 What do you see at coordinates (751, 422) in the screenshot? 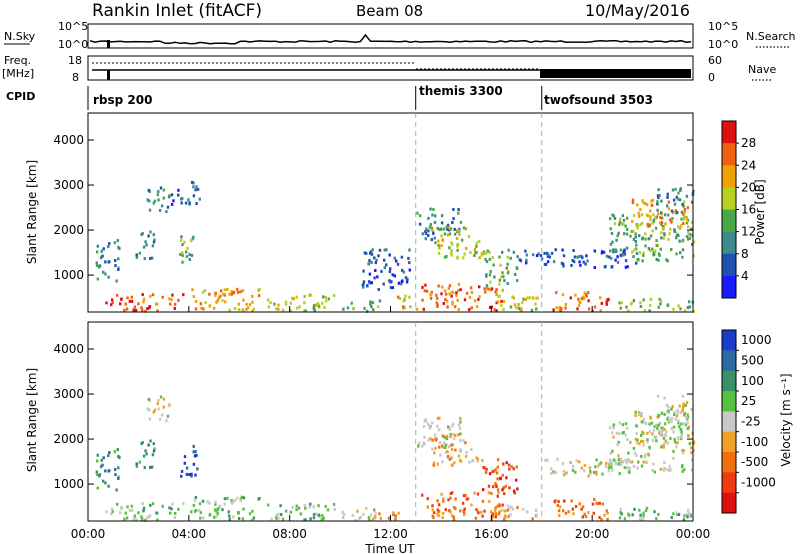
I see `colorbar-tick-label: -25` at bounding box center [751, 422].